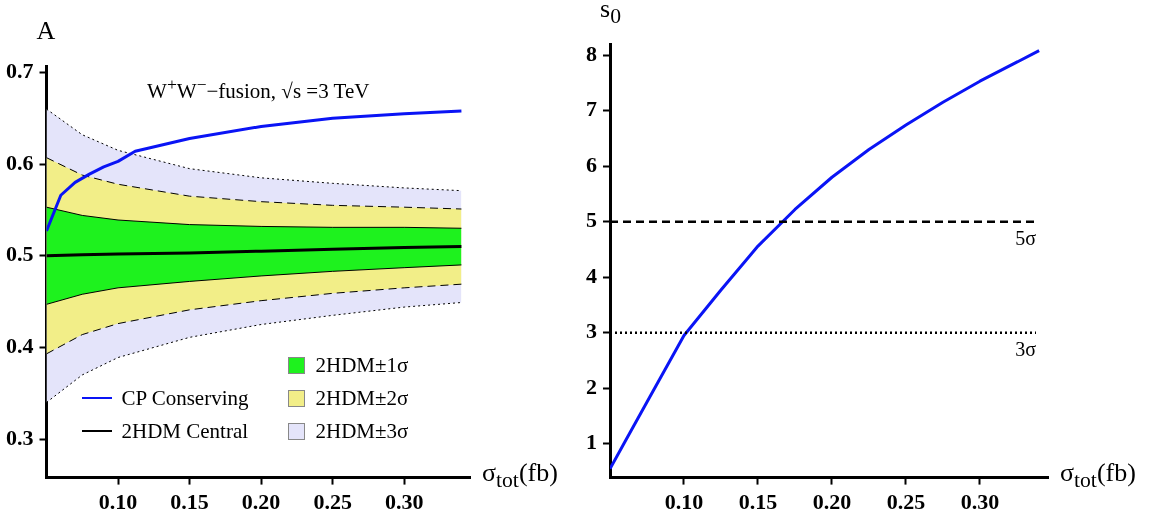  Describe the element at coordinates (1026, 348) in the screenshot. I see `ref-line-label: 3σ` at that location.